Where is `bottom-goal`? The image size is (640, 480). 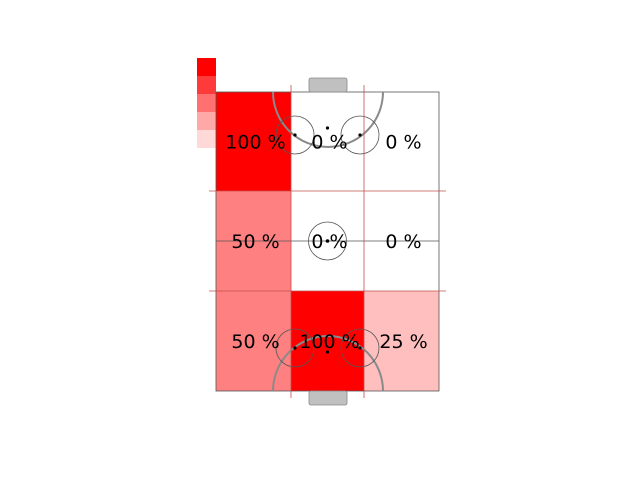
bottom-goal is located at coordinates (328, 398).